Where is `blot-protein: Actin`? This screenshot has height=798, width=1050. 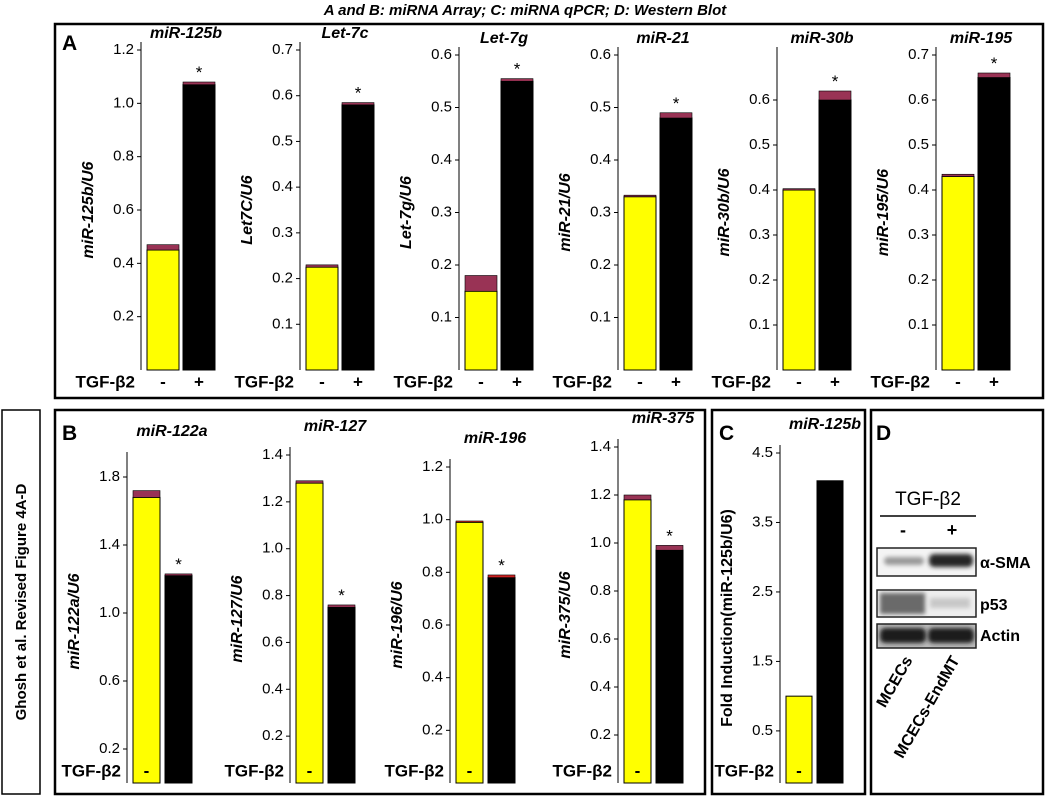 blot-protein: Actin is located at coordinates (1000, 636).